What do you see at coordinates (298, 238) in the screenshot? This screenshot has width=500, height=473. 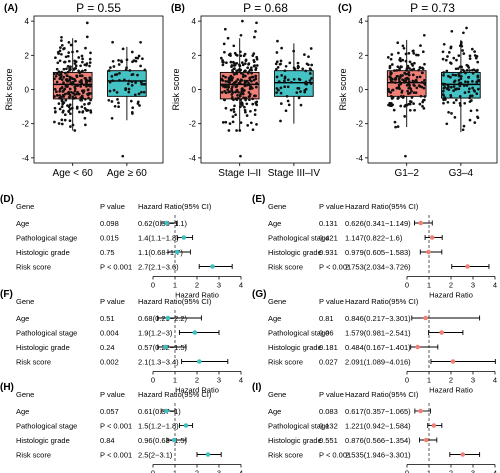 I see `row-gene: Pathological stage` at bounding box center [298, 238].